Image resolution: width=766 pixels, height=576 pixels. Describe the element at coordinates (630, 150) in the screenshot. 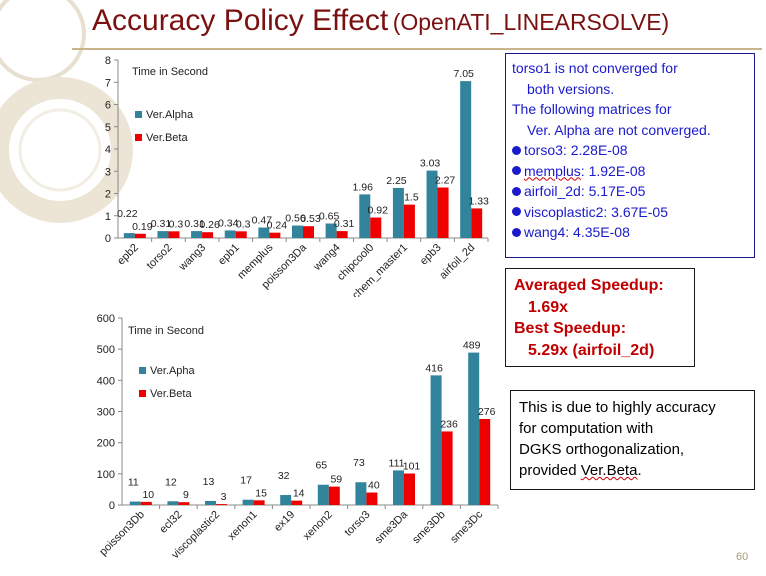

I see `note-item: torso3 : 2.28E-08` at that location.